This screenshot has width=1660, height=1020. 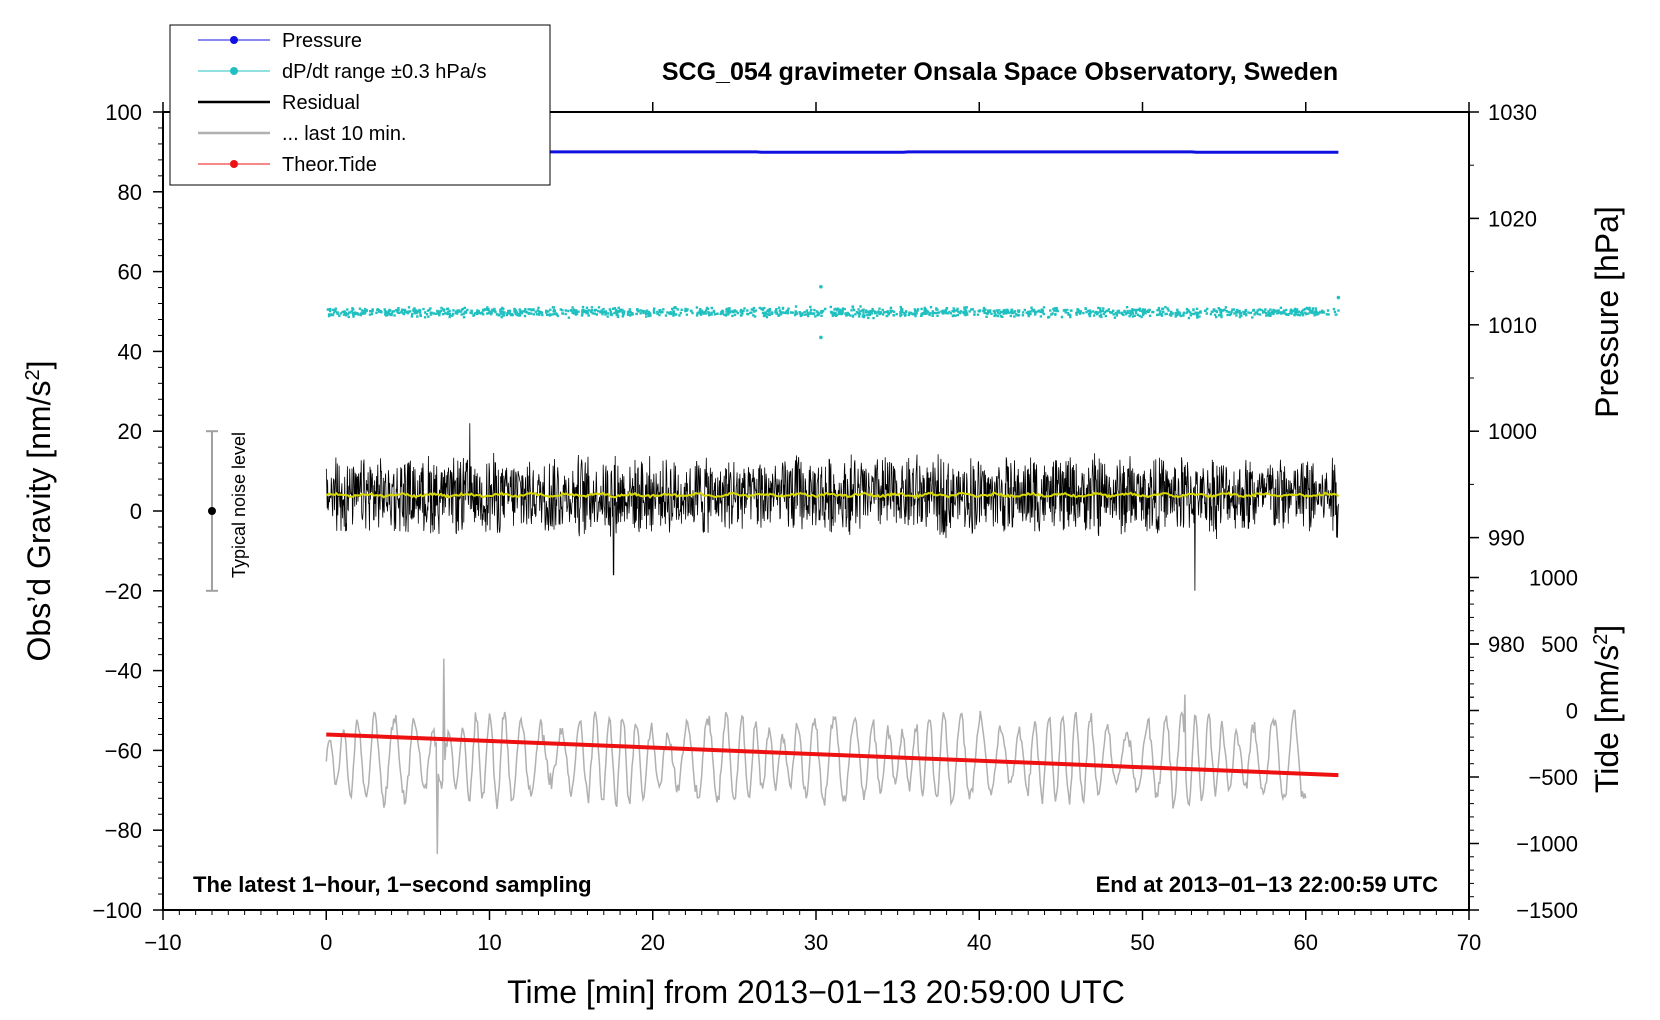 I want to click on theor-tide-line, so click(x=832, y=755).